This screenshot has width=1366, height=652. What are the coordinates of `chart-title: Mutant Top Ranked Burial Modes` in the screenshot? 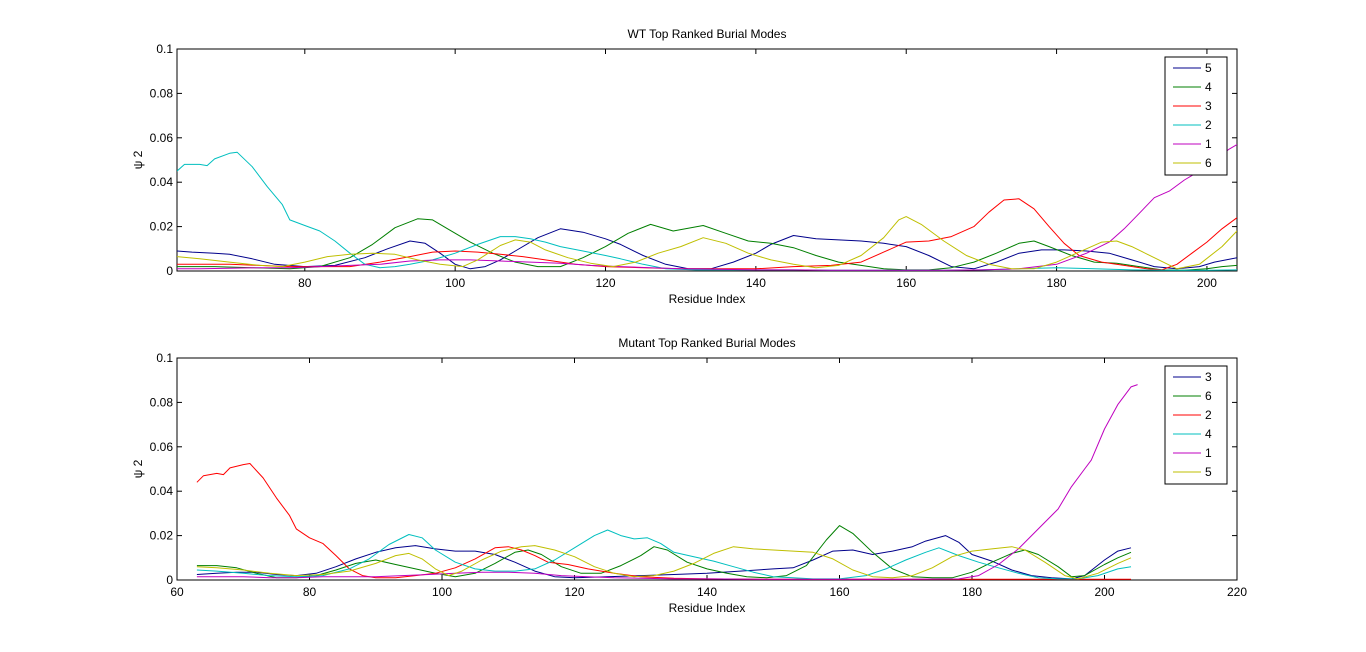 It's located at (706, 343).